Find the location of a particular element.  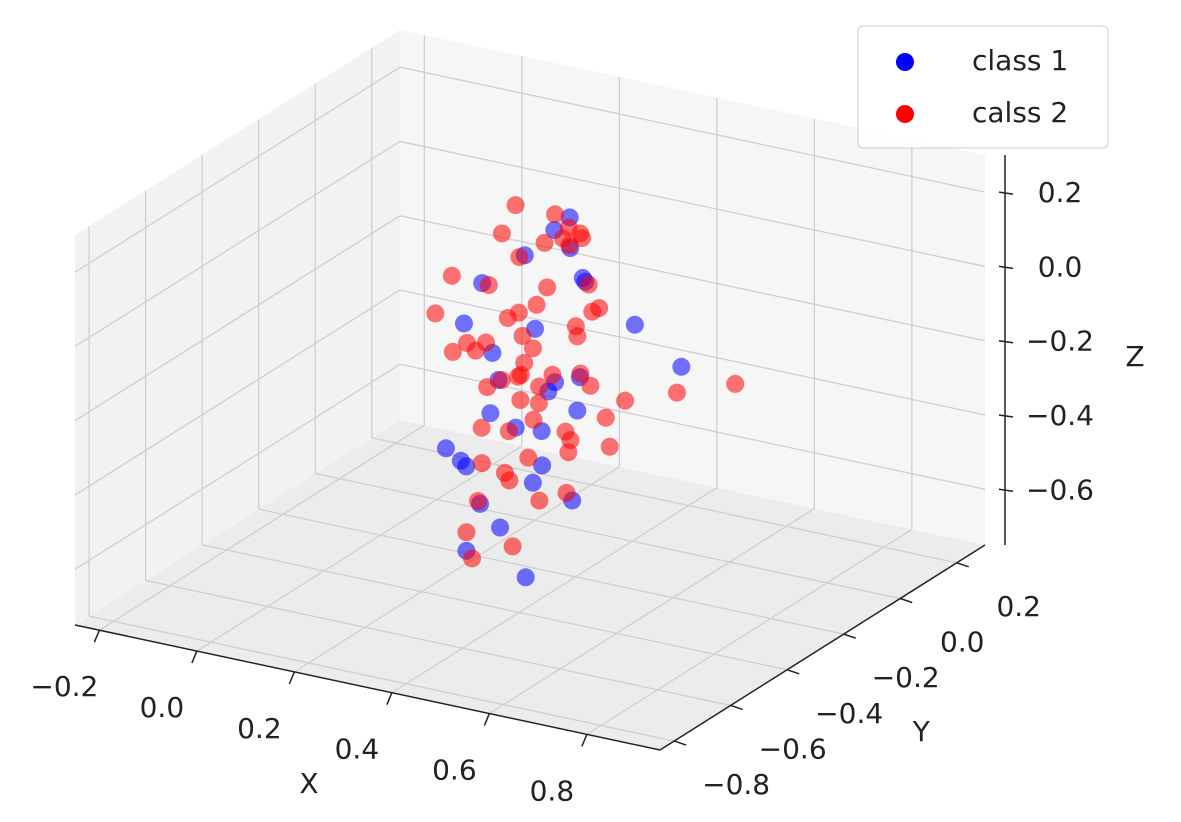

y-tick-label: −0.6 is located at coordinates (793, 748).